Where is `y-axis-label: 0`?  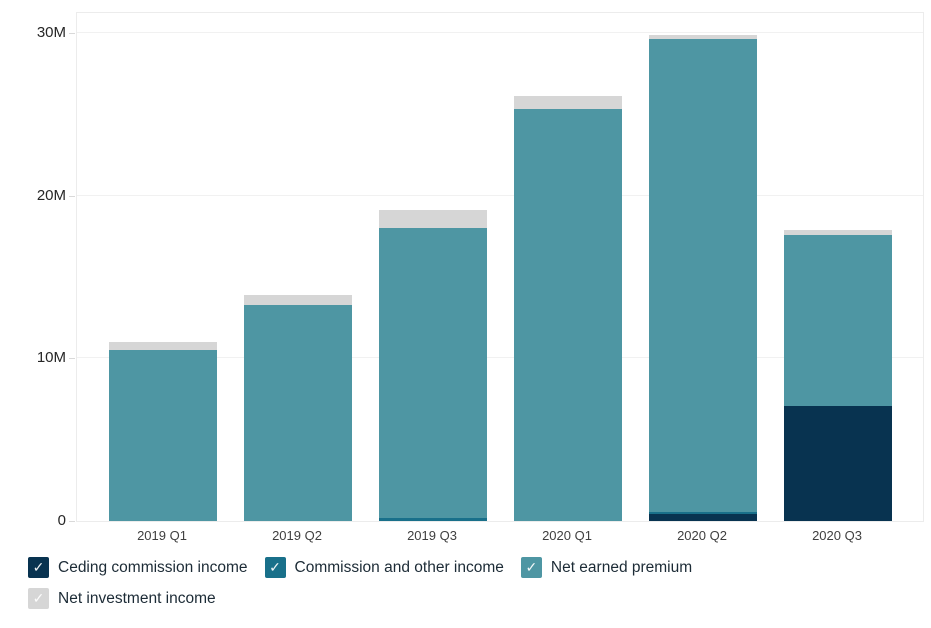
y-axis-label: 0 is located at coordinates (61, 520).